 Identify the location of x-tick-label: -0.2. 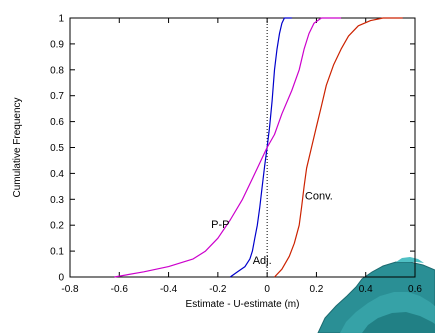
(218, 289).